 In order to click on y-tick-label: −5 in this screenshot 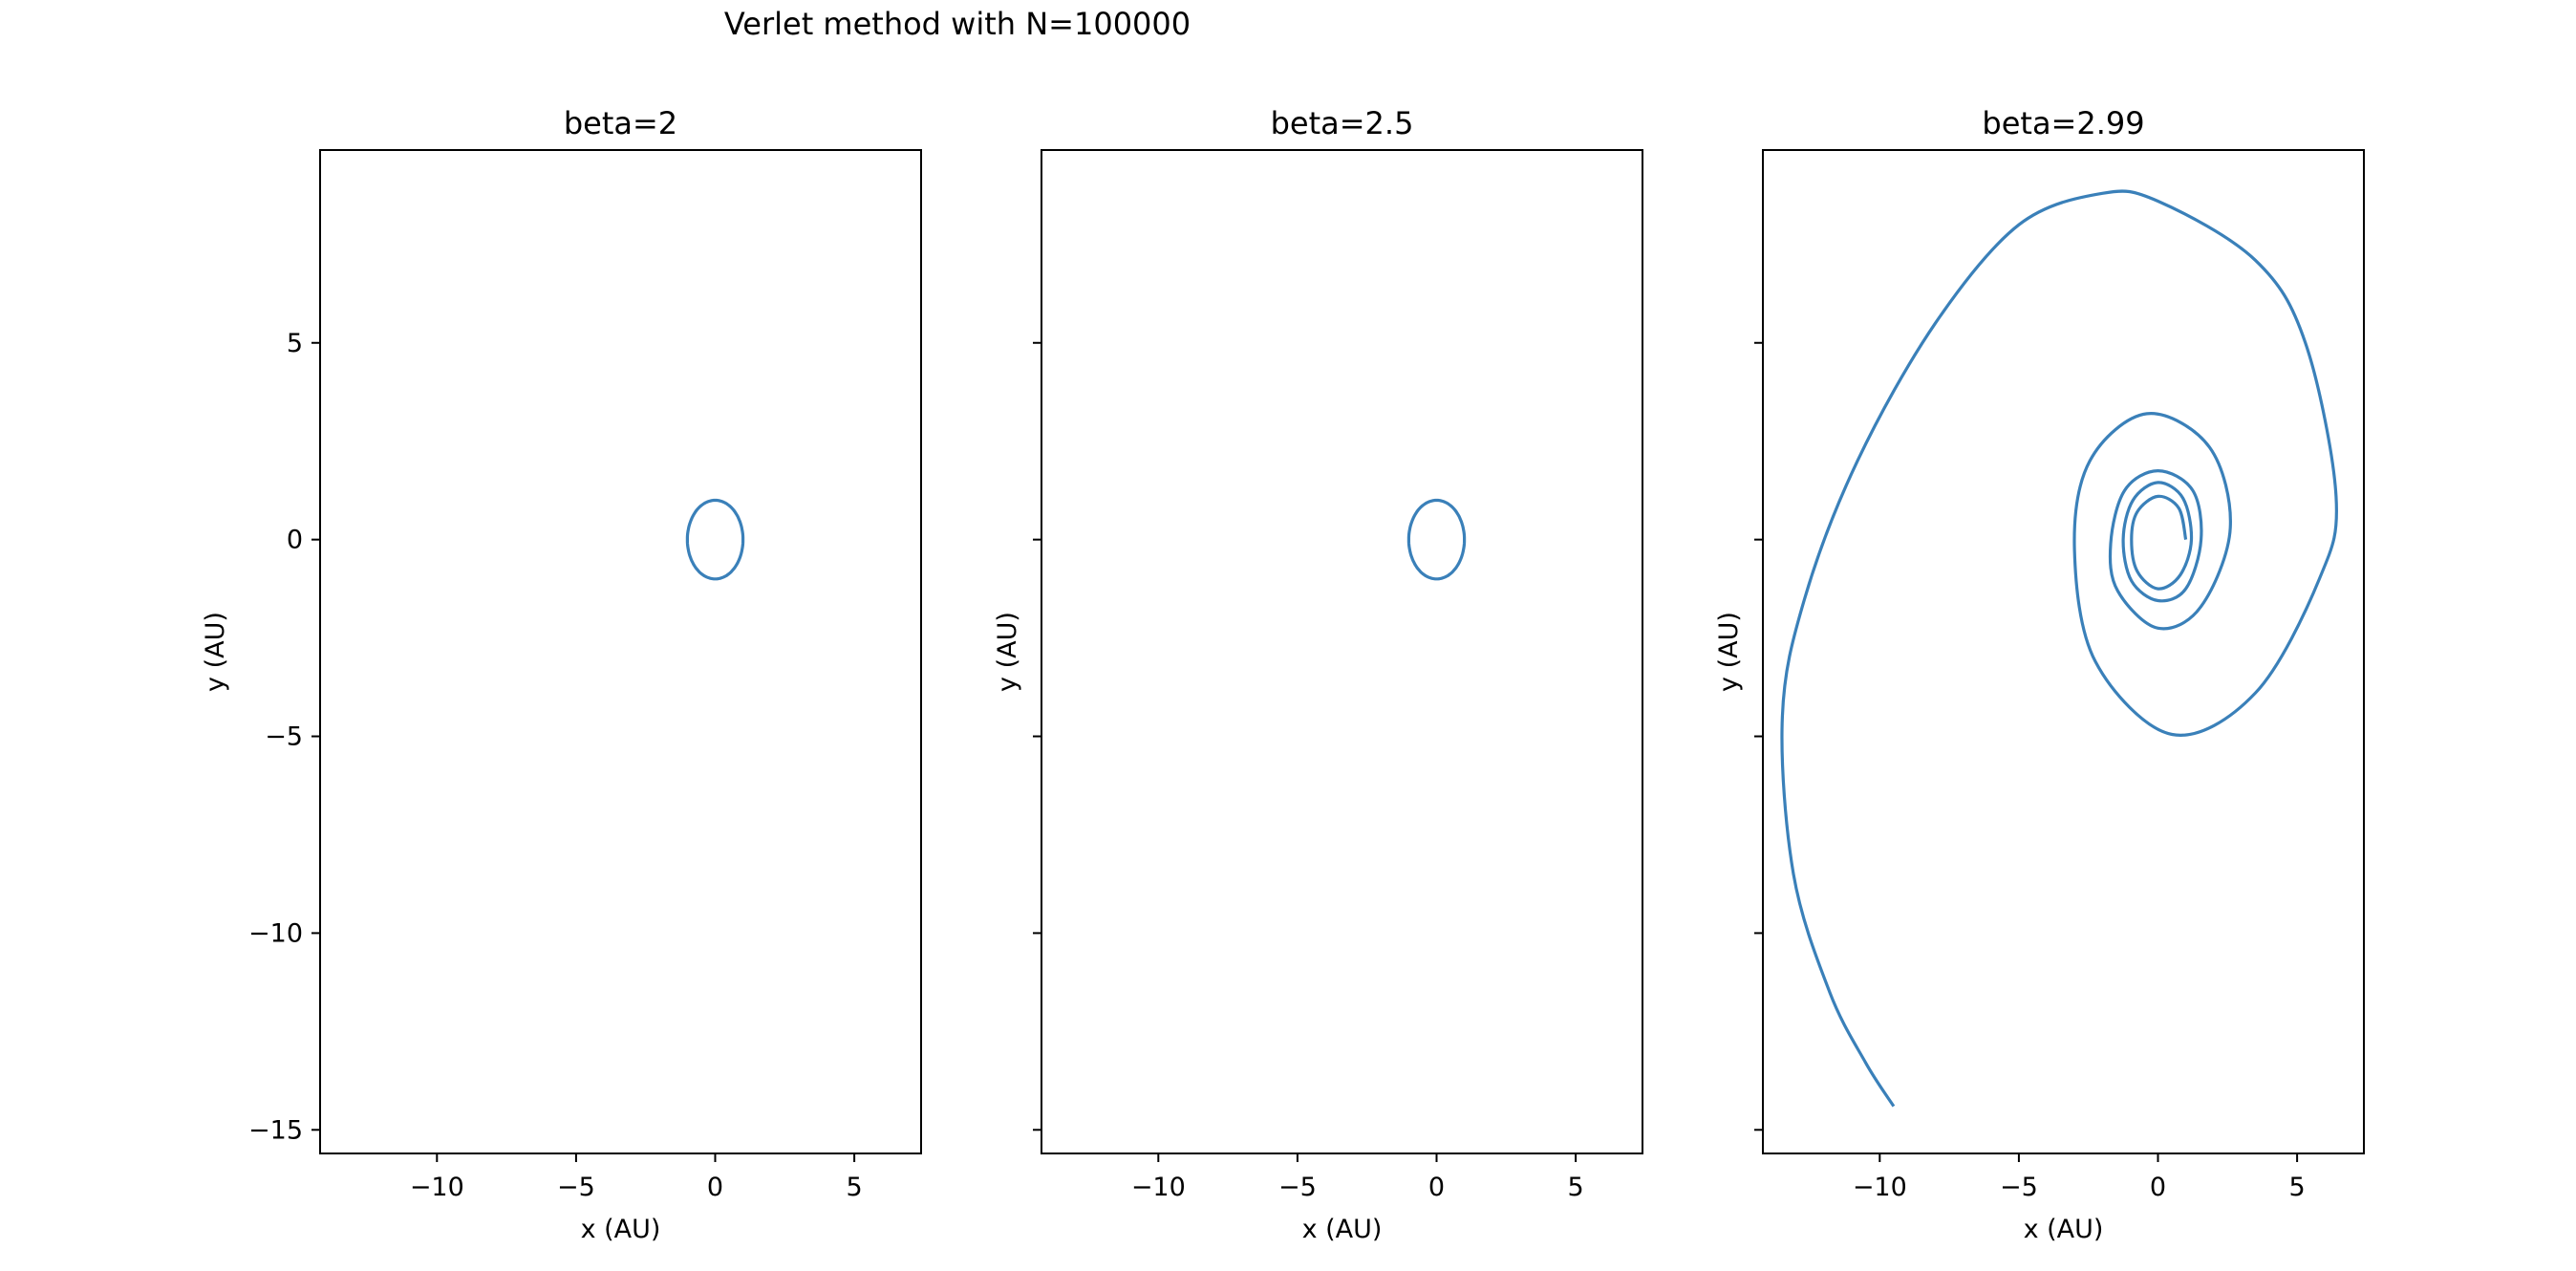, I will do `click(284, 737)`.